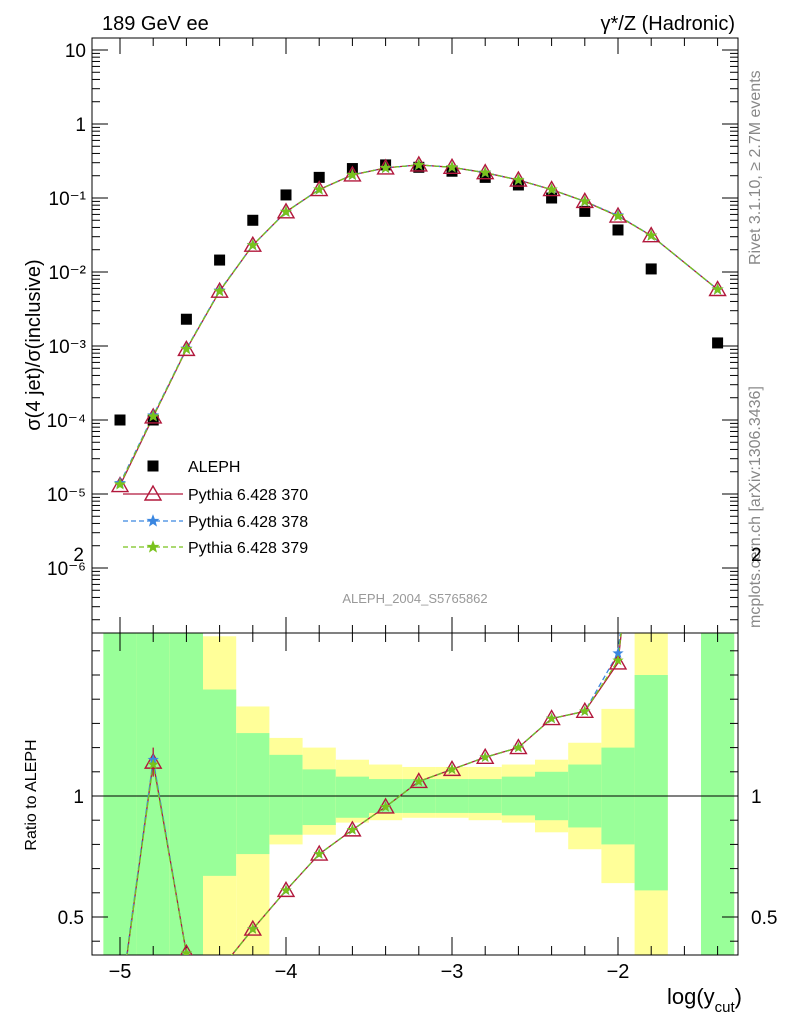 This screenshot has height=1024, width=786. What do you see at coordinates (452, 972) in the screenshot?
I see `x-tick-label: −3` at bounding box center [452, 972].